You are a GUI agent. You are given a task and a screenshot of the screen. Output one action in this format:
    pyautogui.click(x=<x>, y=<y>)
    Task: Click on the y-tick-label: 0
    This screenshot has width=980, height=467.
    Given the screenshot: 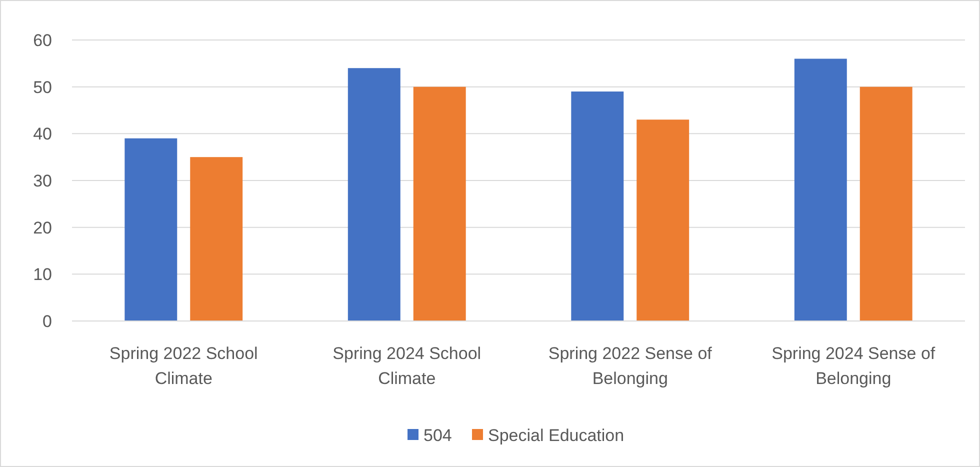 What is the action you would take?
    pyautogui.click(x=47, y=321)
    